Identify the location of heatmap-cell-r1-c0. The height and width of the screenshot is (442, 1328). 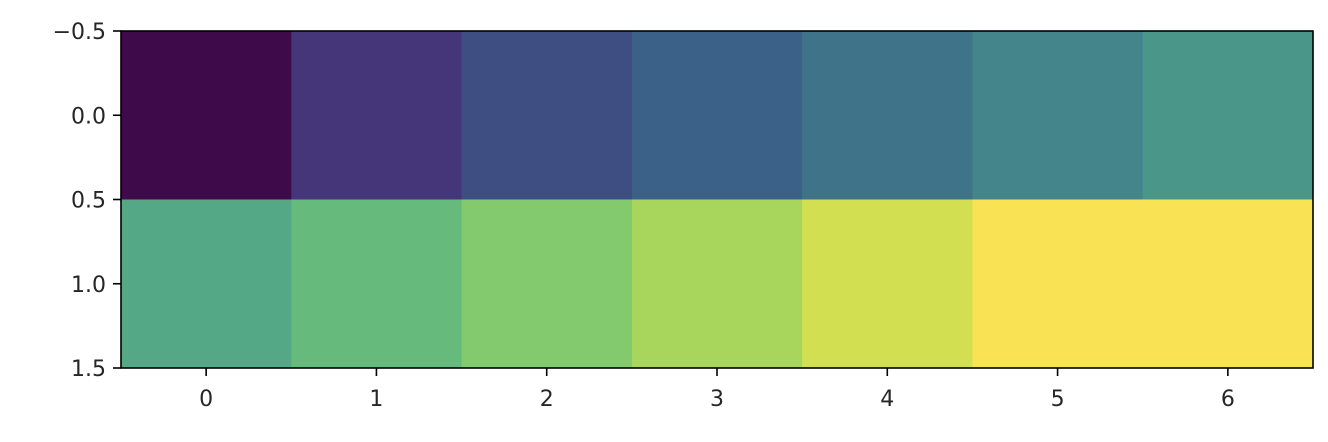
(206, 284).